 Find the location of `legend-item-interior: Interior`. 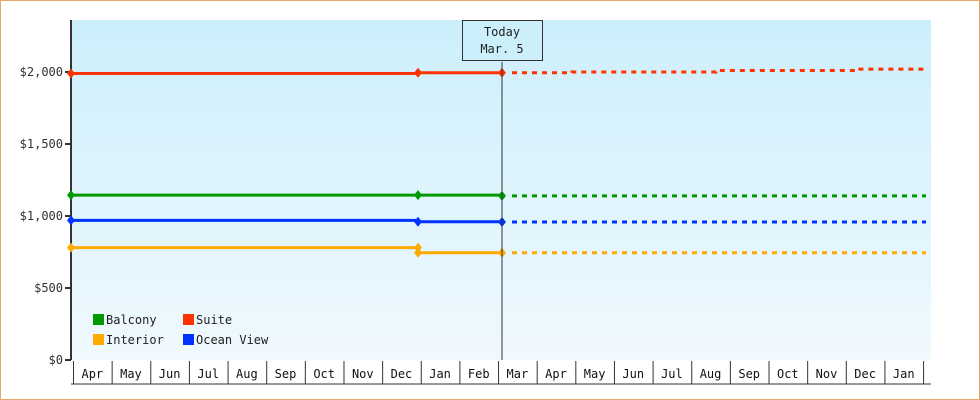

legend-item-interior: Interior is located at coordinates (128, 340).